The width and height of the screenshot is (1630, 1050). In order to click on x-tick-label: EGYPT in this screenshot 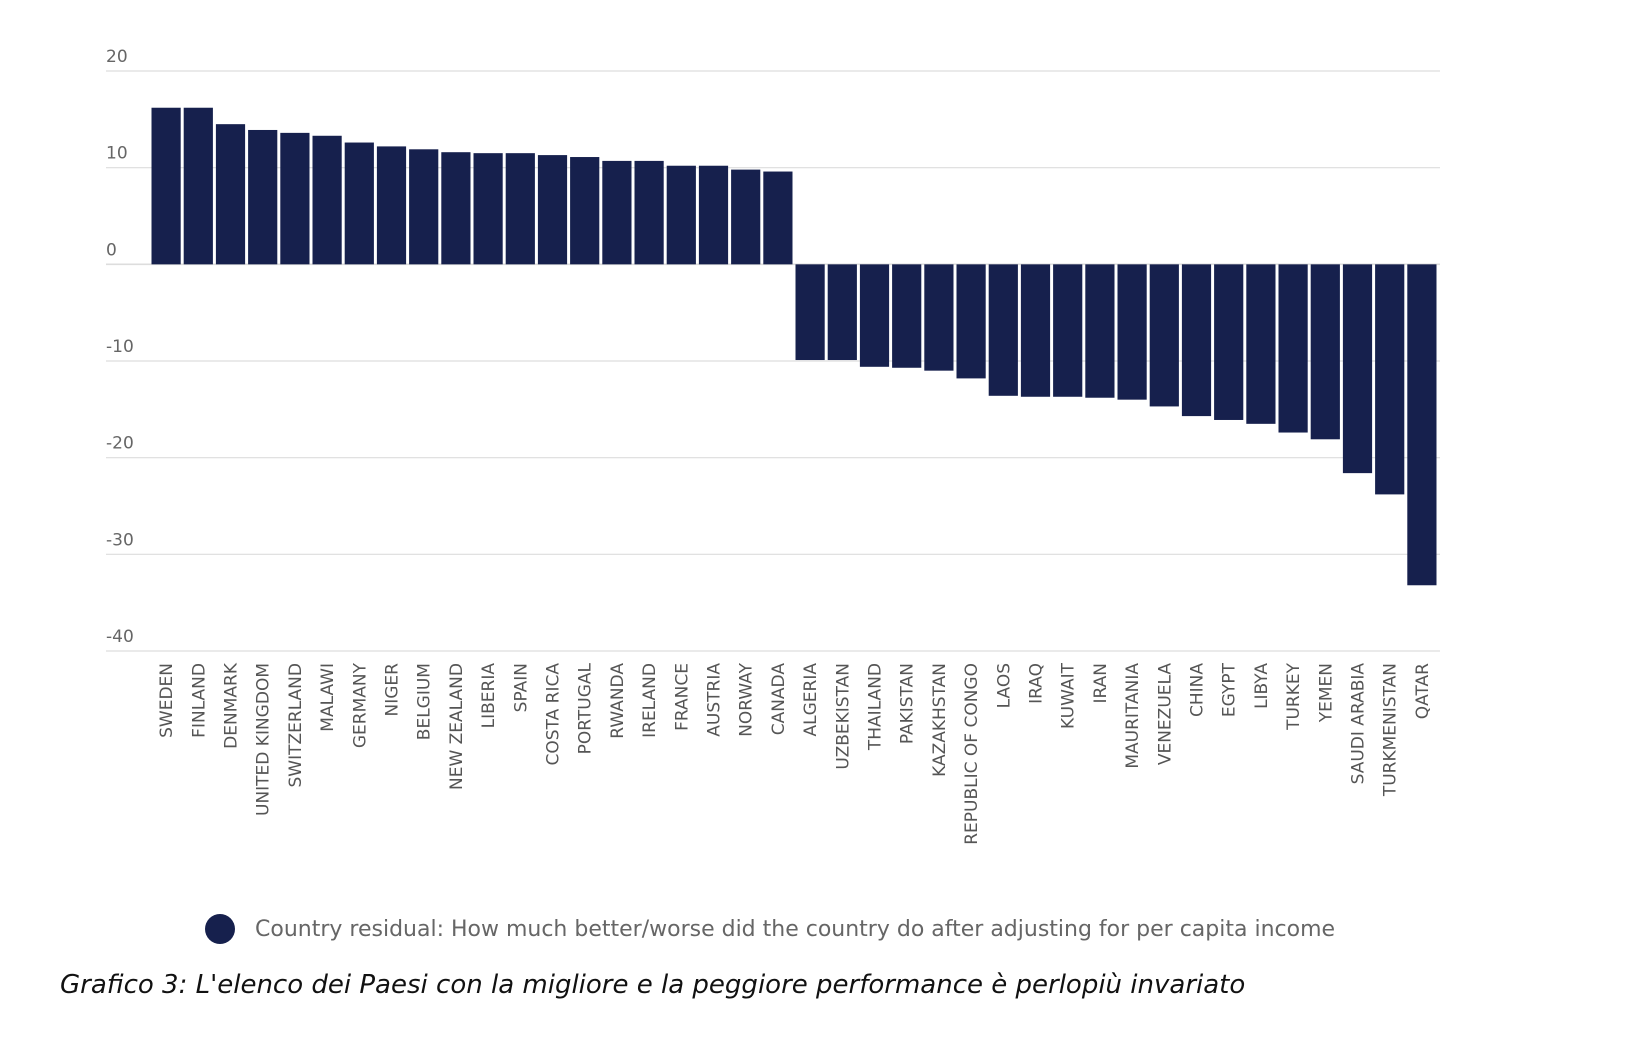, I will do `click(1230, 689)`.